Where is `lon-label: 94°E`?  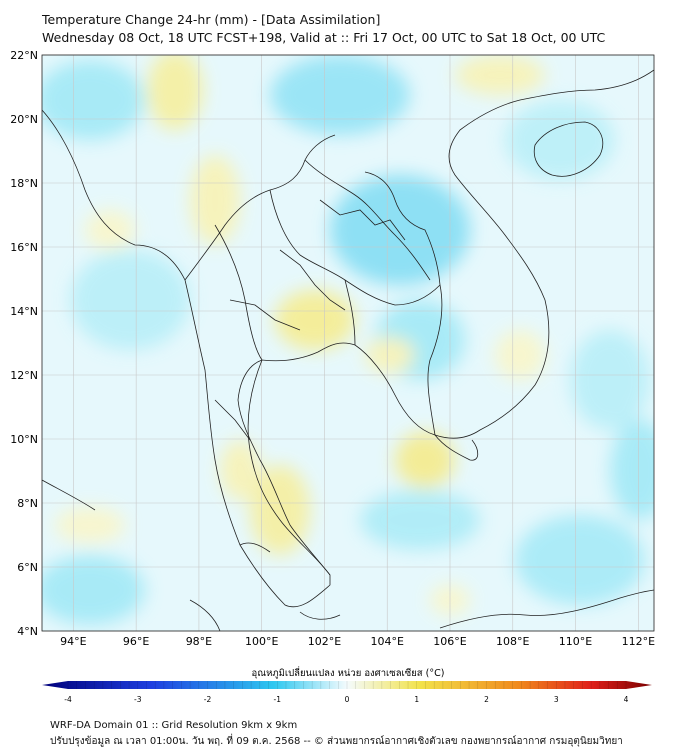 lon-label: 94°E is located at coordinates (73, 641).